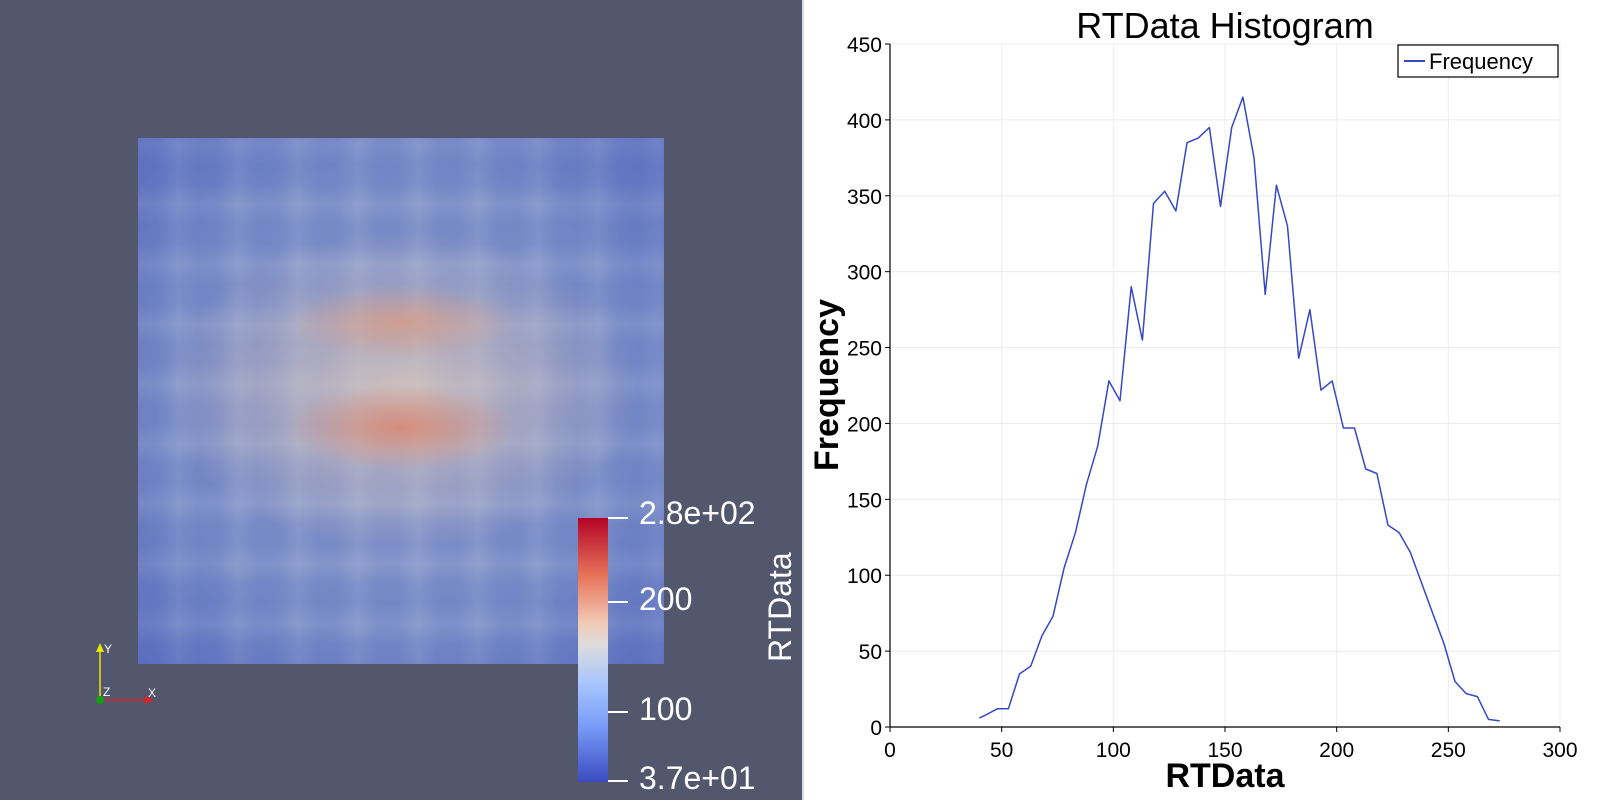  Describe the element at coordinates (149, 700) in the screenshot. I see `x-axis-arrow-icon` at that location.